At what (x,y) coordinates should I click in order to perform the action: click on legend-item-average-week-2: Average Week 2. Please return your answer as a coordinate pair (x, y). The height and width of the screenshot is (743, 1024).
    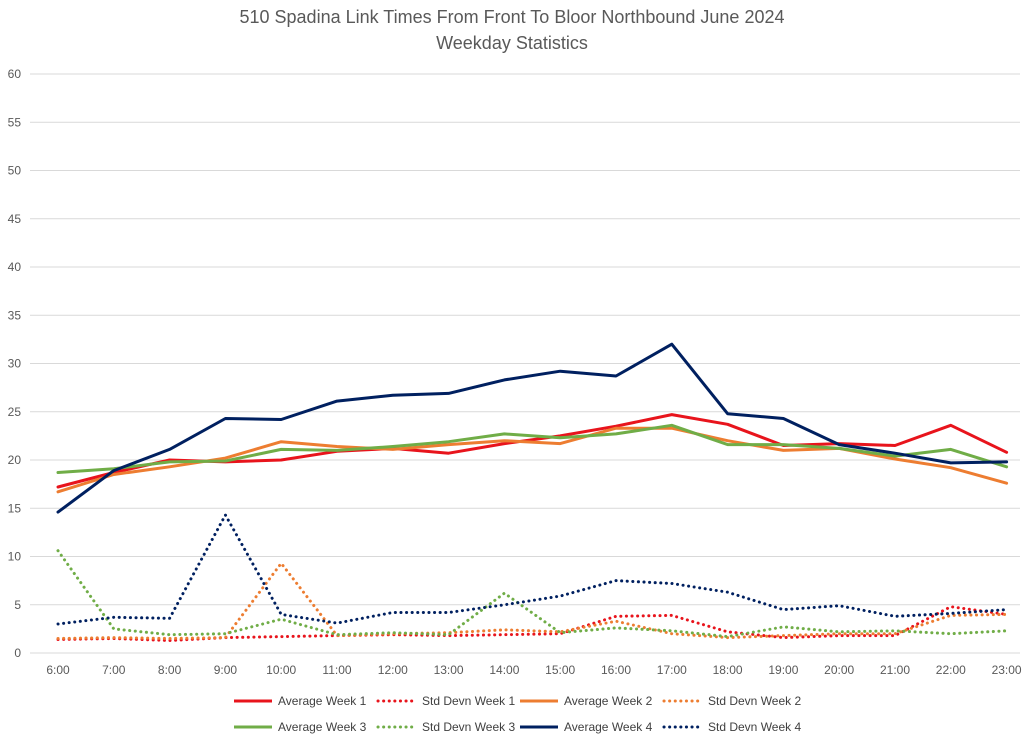
    Looking at the image, I should click on (586, 701).